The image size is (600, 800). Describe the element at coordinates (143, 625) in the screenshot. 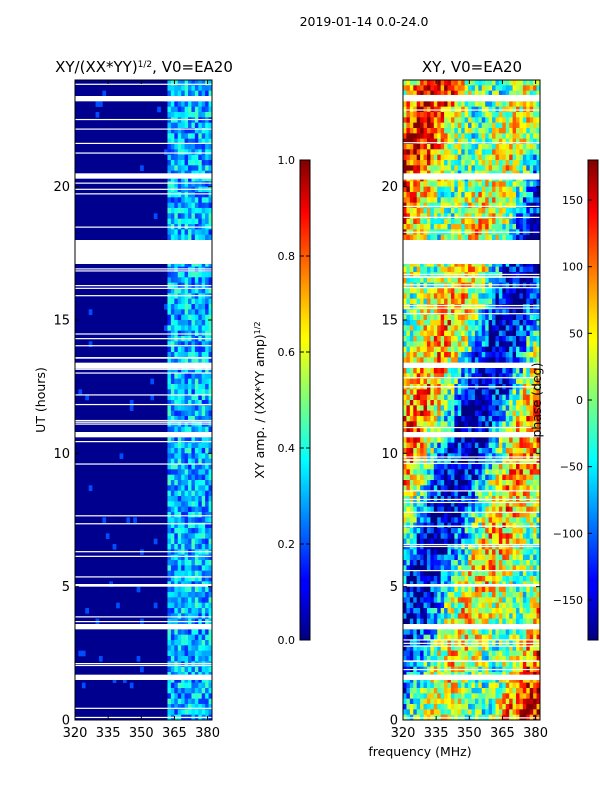

I see `flagged-line` at that location.